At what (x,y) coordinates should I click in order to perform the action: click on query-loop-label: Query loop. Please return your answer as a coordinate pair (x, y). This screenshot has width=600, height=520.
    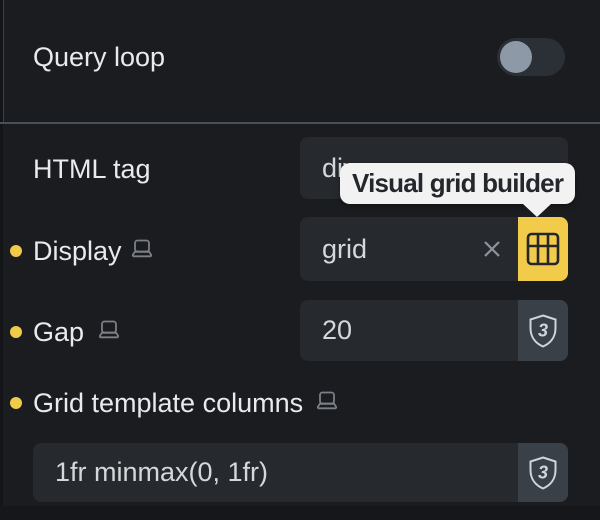
    Looking at the image, I should click on (99, 57).